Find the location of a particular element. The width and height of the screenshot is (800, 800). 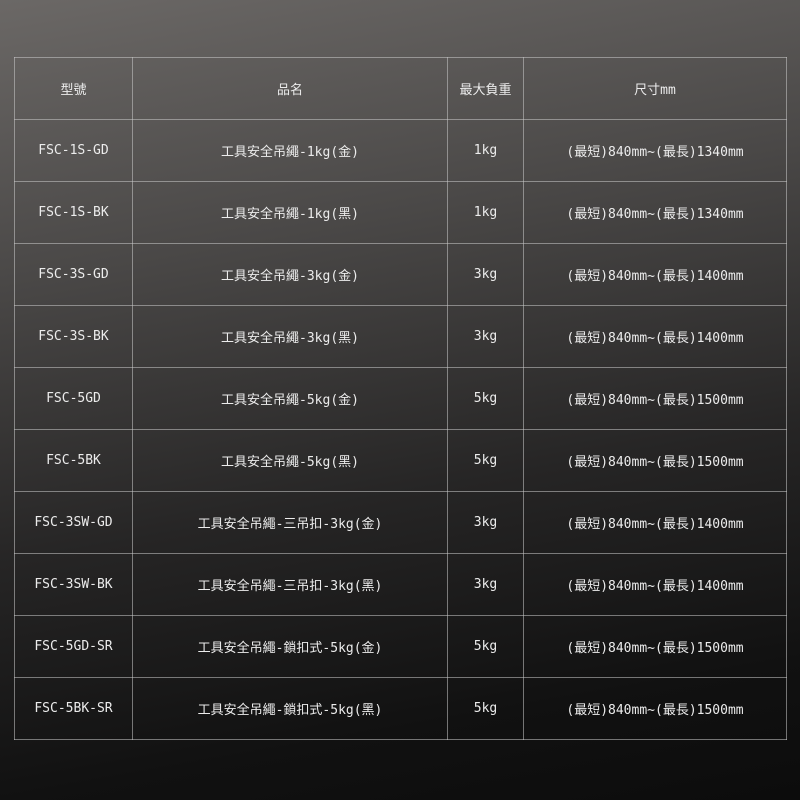

cell-model: FSC-5BK-SR is located at coordinates (73, 708).